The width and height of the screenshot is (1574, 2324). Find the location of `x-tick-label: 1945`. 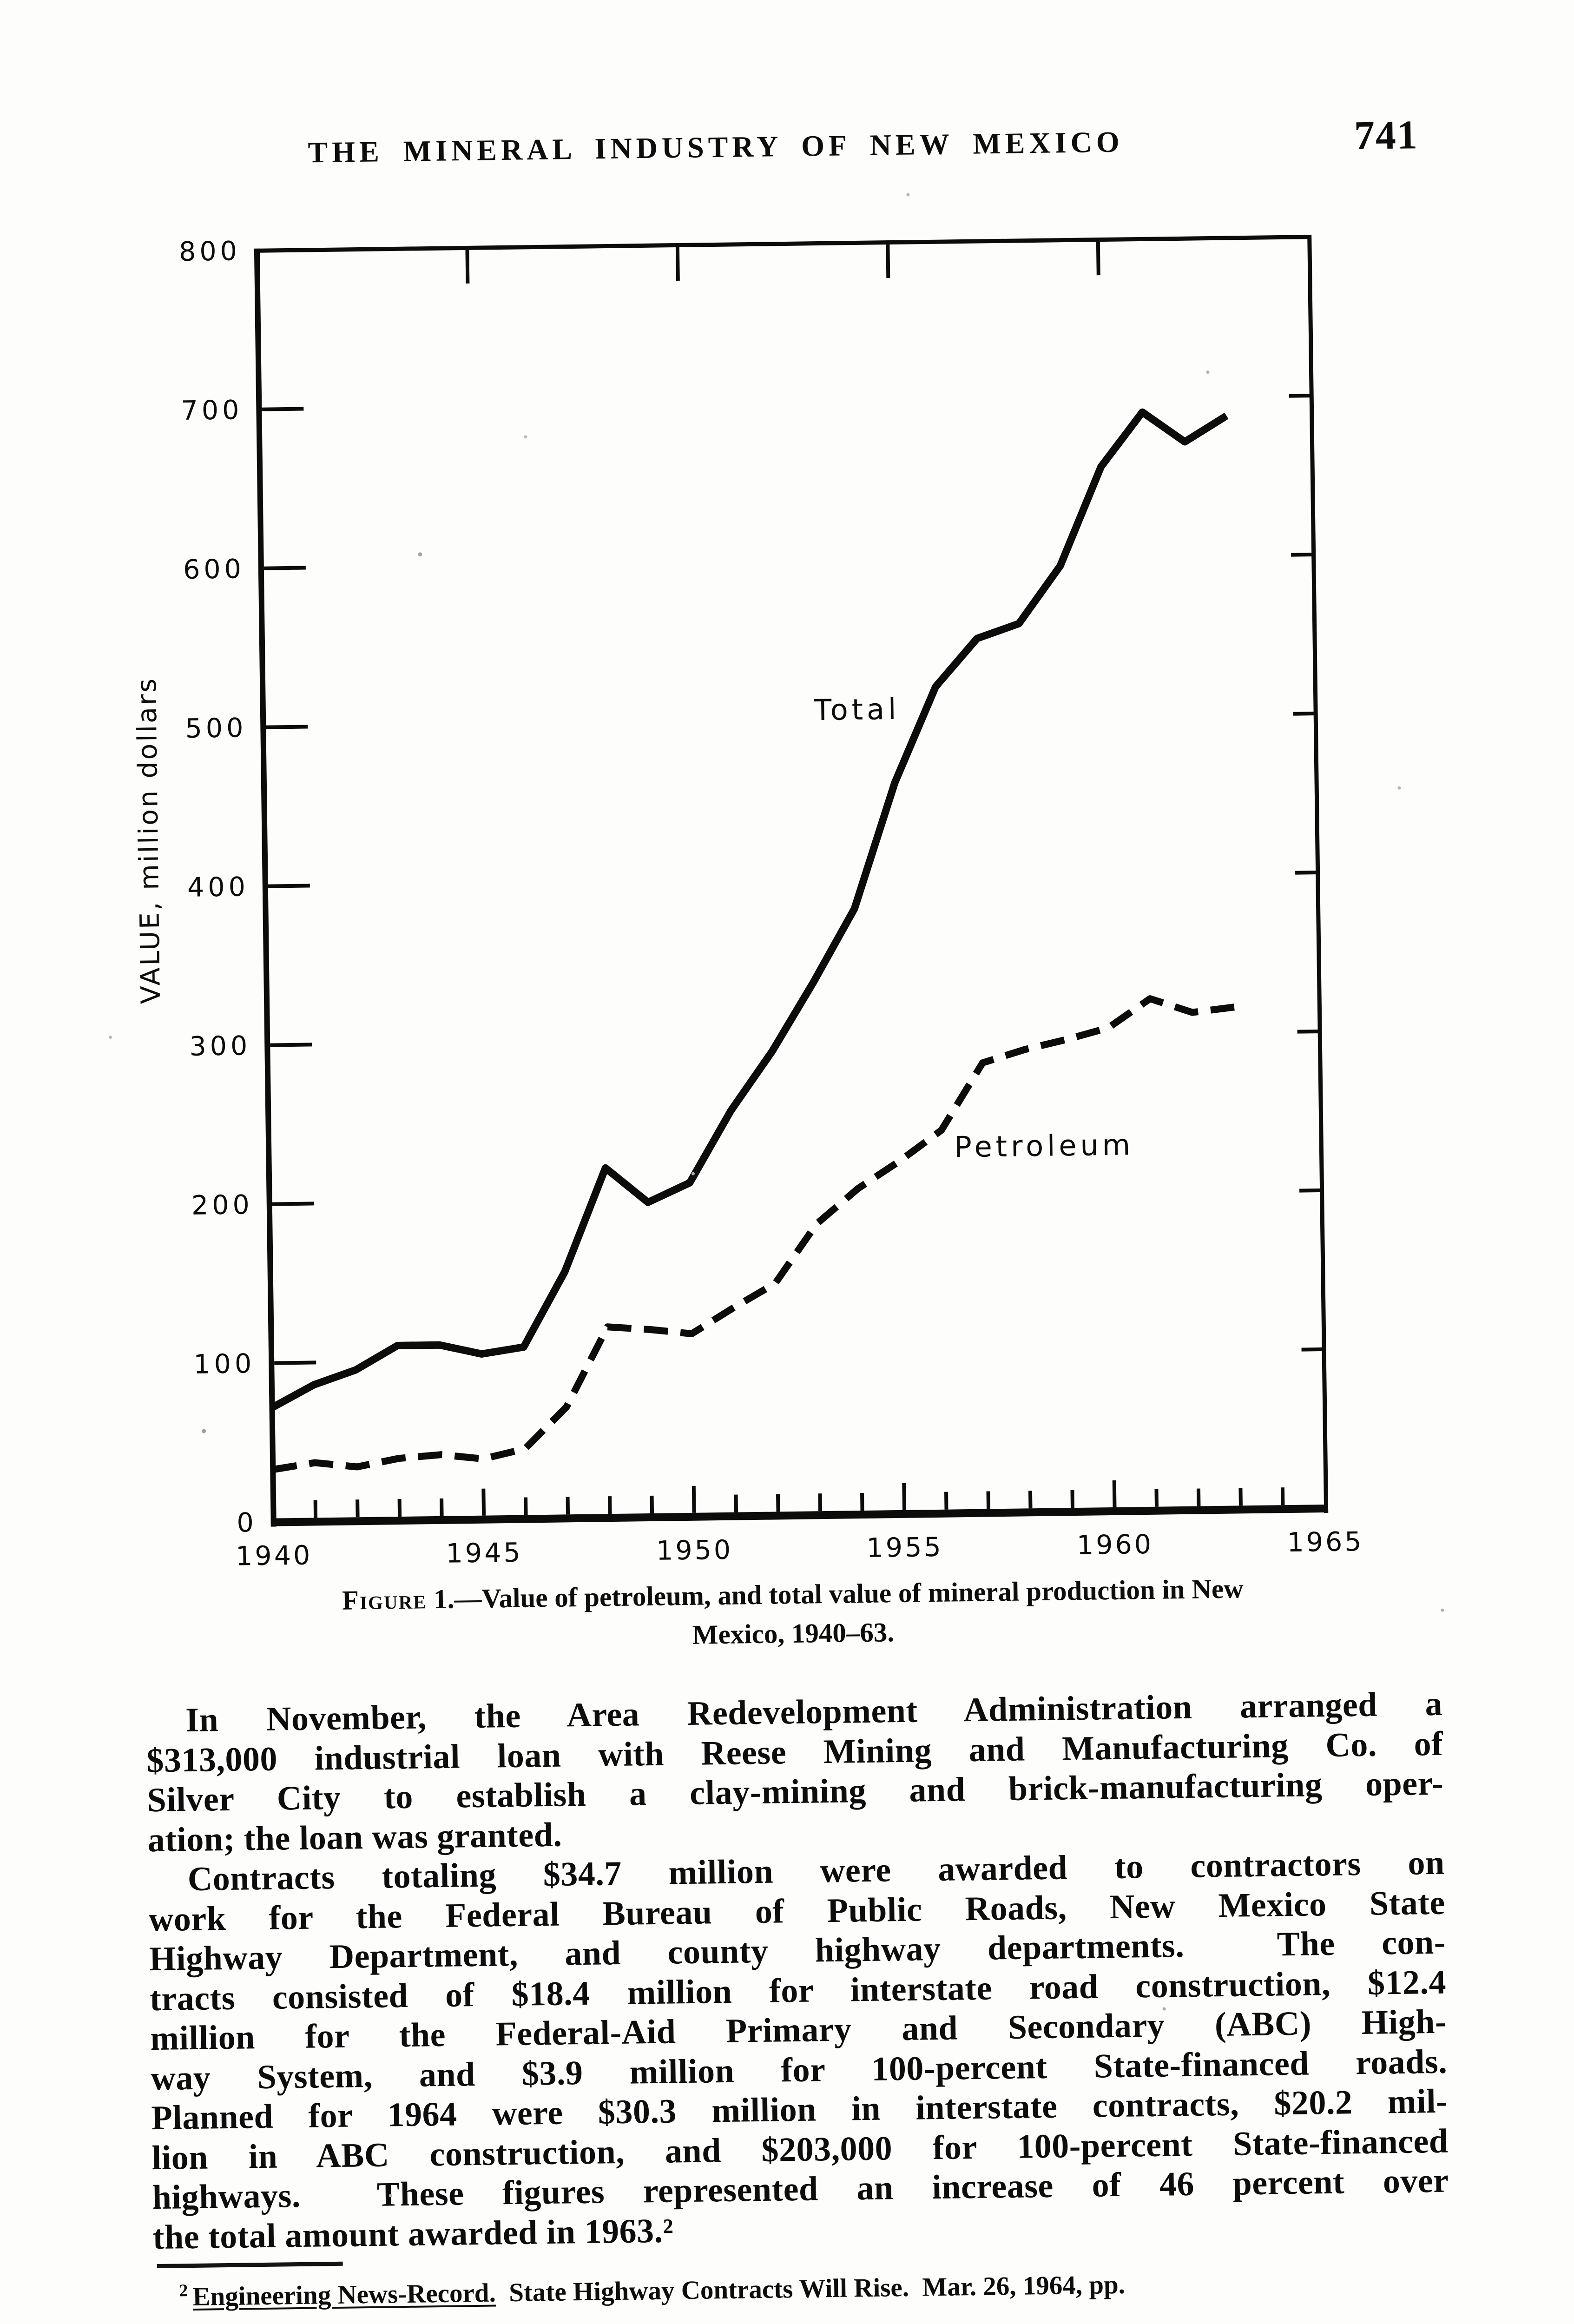

x-tick-label: 1945 is located at coordinates (485, 1553).